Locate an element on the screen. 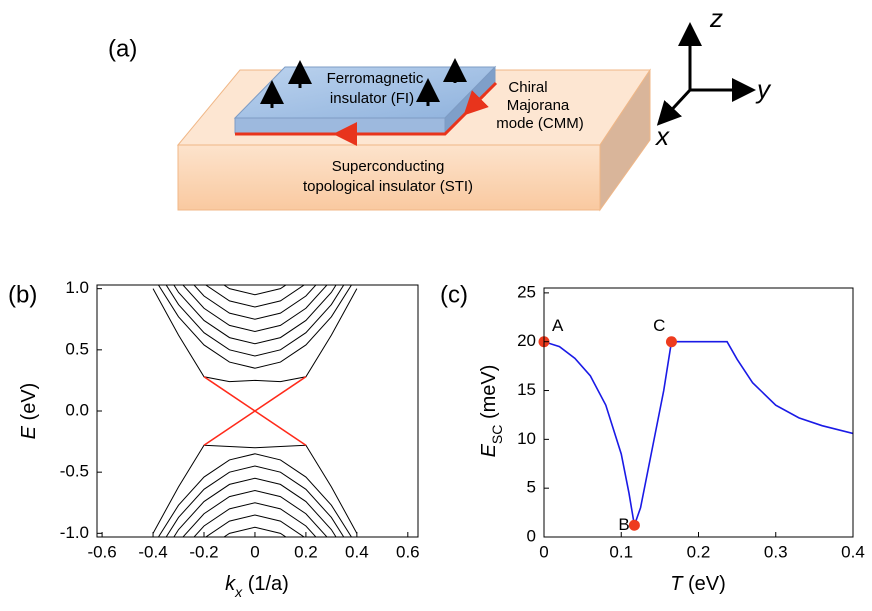 The height and width of the screenshot is (611, 872). axis-title: T (eV) is located at coordinates (698, 584).